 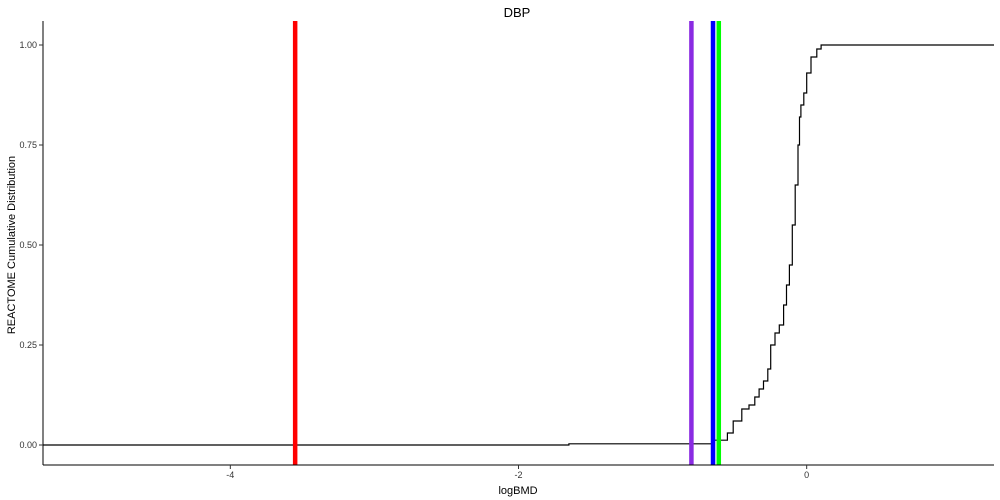 I want to click on y-tick-label: 0.75, so click(x=28, y=145).